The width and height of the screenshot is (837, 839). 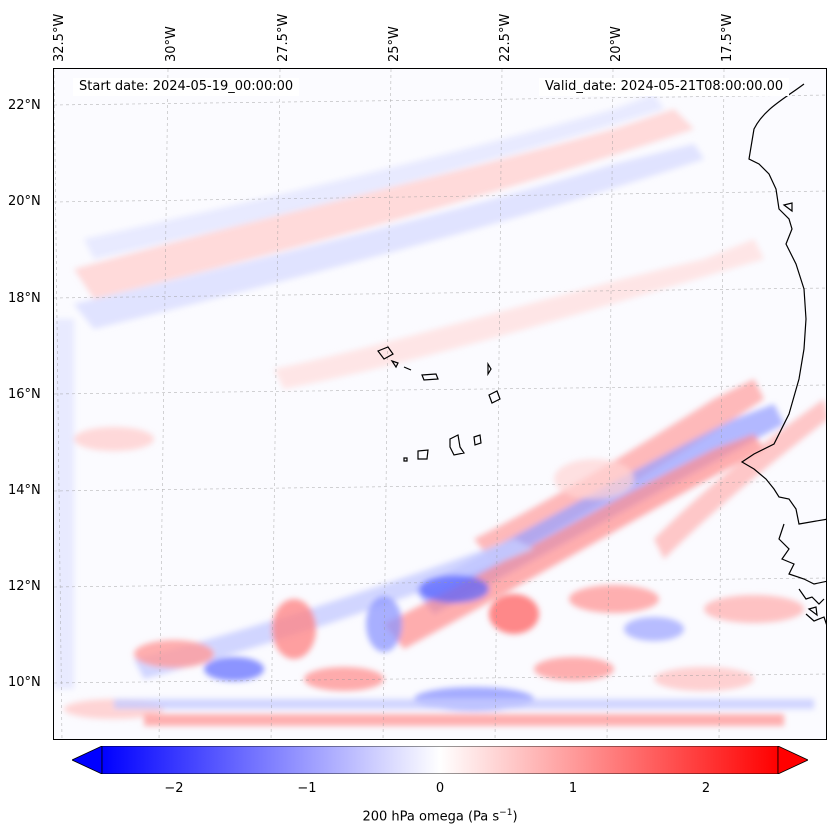 What do you see at coordinates (24, 105) in the screenshot?
I see `lat-label: 22°N` at bounding box center [24, 105].